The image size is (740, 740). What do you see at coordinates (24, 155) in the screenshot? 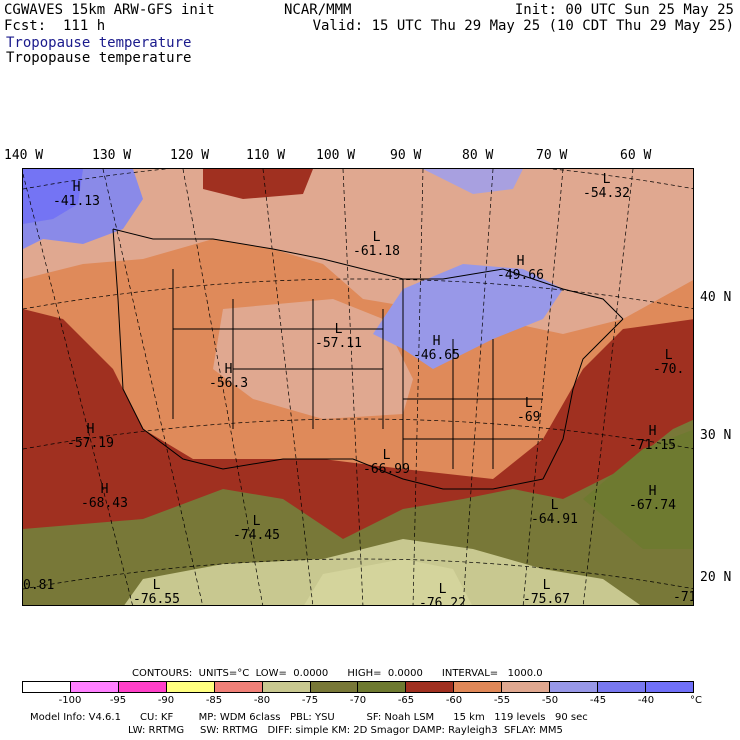
I see `lon-label: 140 W` at bounding box center [24, 155].